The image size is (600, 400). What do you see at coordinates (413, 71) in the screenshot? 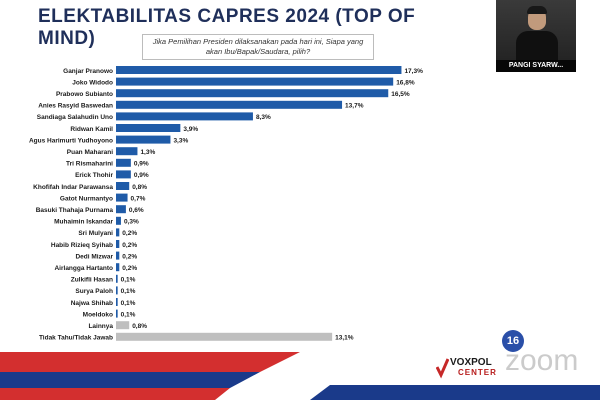
I see `value-label: 17,3%` at bounding box center [413, 71].